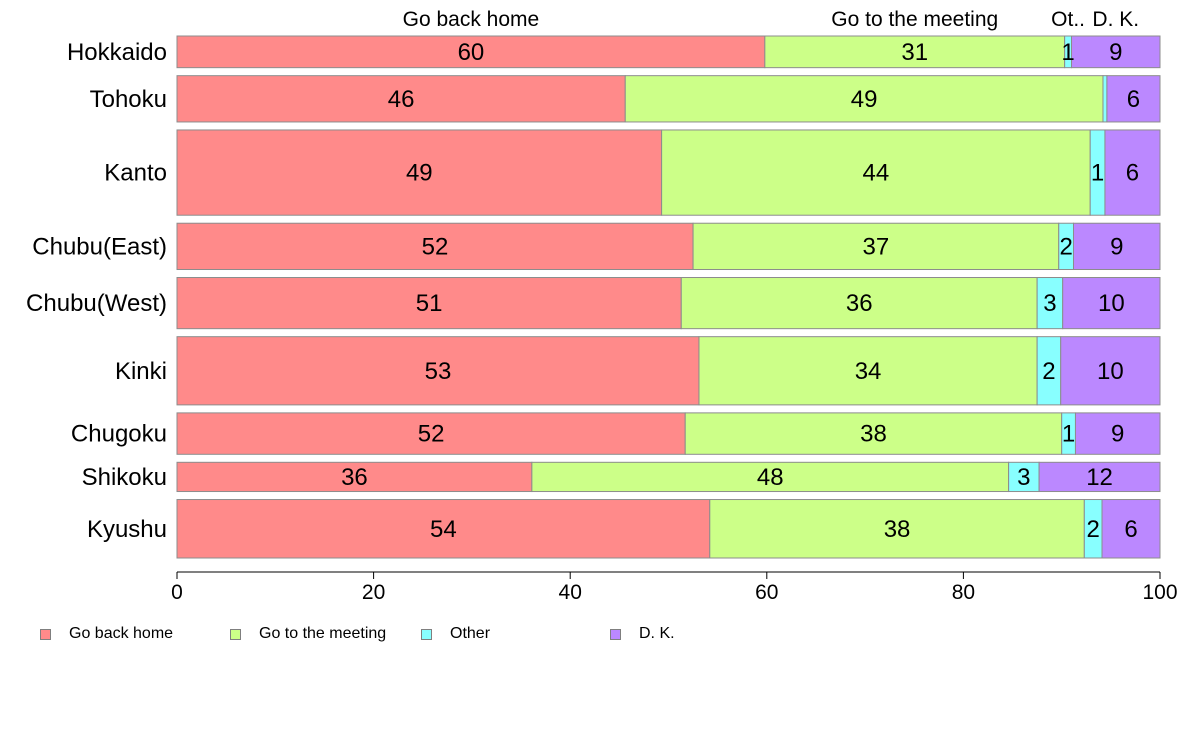  I want to click on top-series-label: Go back home, so click(471, 19).